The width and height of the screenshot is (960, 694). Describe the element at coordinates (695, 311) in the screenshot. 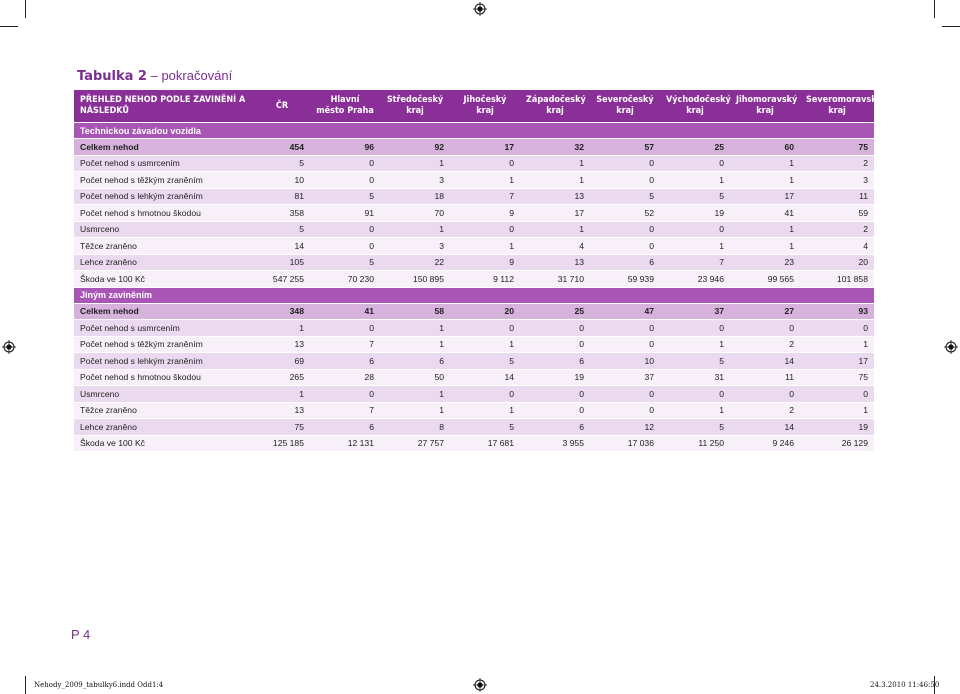

I see `table-cell: 37` at that location.